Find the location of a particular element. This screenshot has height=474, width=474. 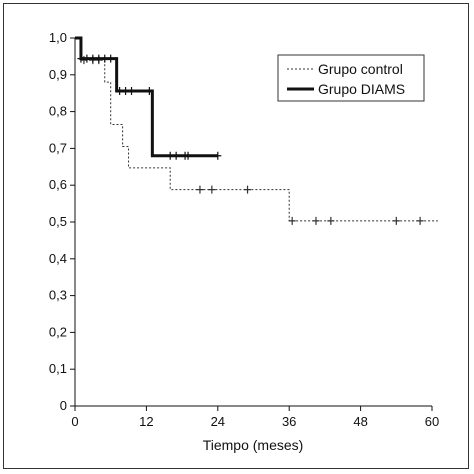

legend-box is located at coordinates (351, 78).